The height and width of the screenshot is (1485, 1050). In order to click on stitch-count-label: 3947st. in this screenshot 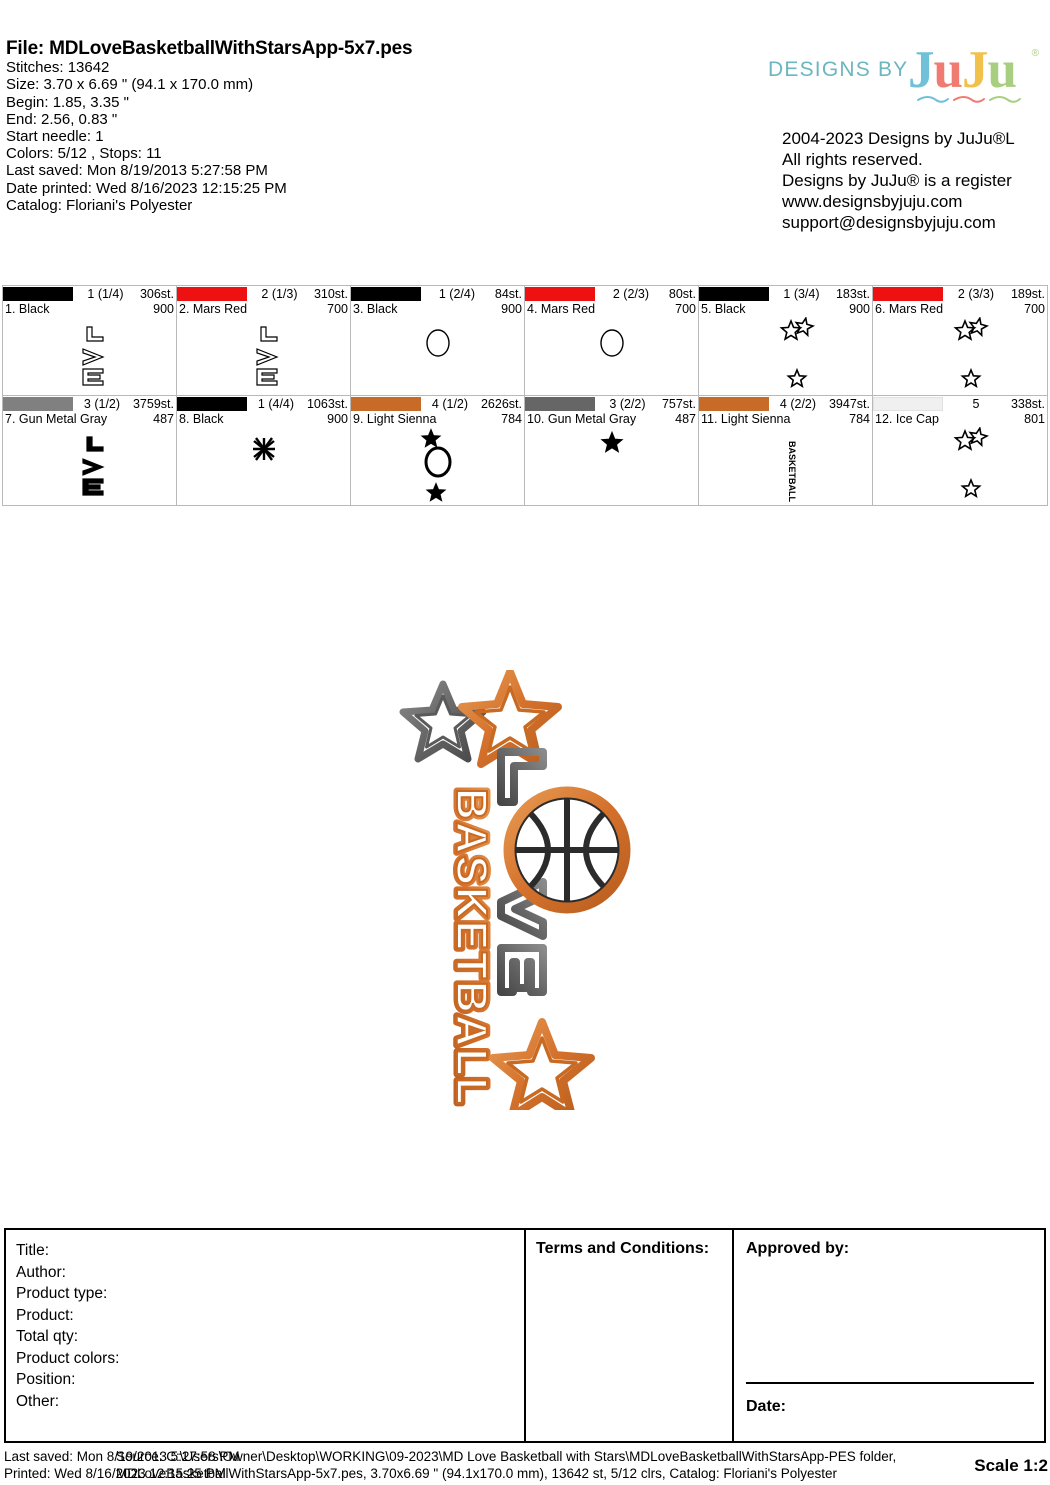, I will do `click(849, 403)`.